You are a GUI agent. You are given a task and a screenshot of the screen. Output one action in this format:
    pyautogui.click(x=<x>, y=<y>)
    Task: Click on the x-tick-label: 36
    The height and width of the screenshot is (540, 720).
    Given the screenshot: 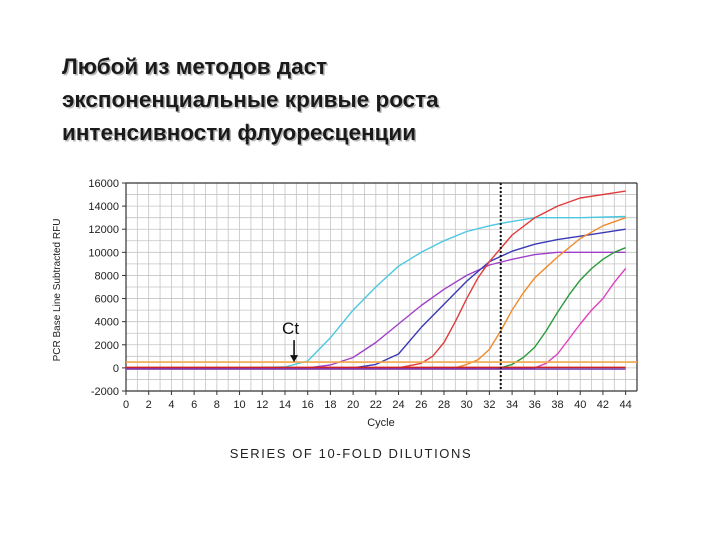 What is the action you would take?
    pyautogui.click(x=535, y=405)
    